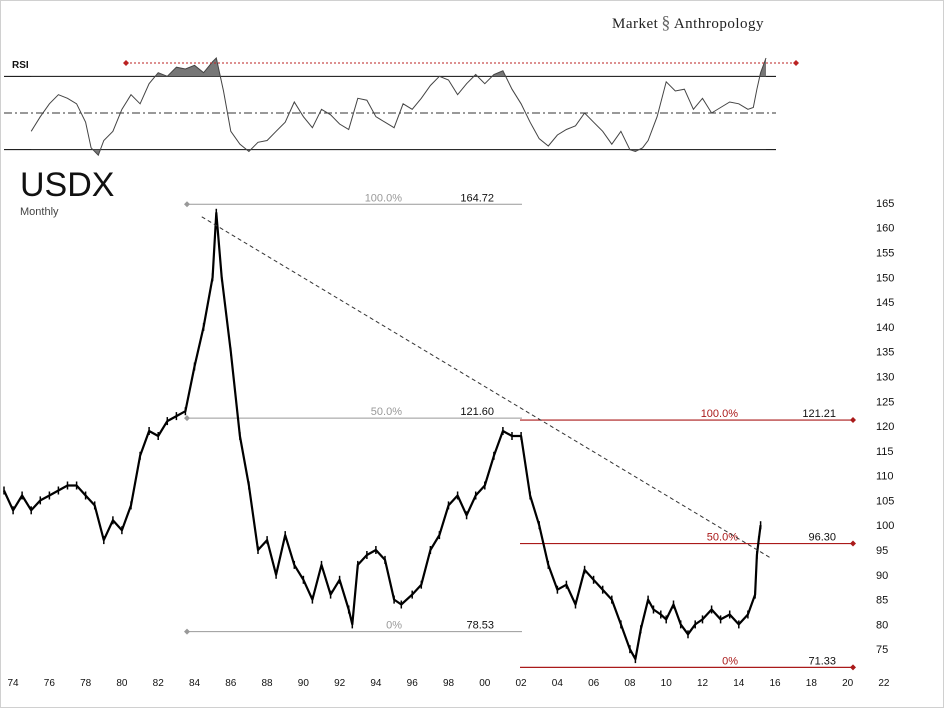 The width and height of the screenshot is (944, 708). I want to click on x-tick-label: 96, so click(413, 683).